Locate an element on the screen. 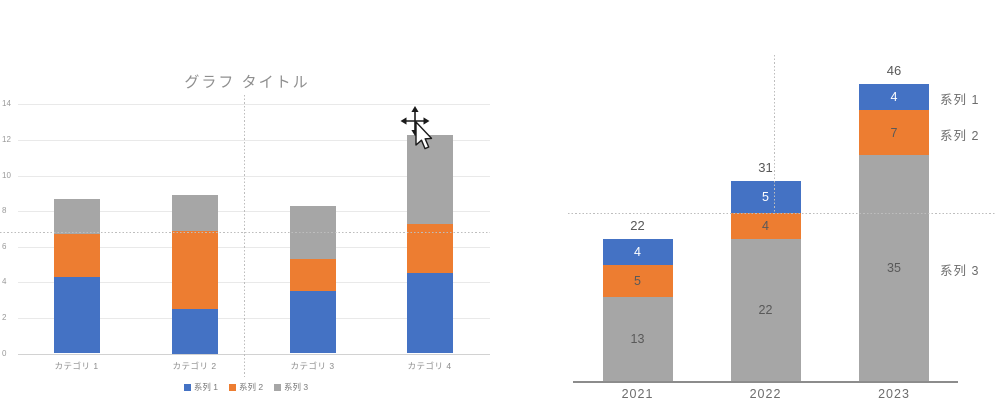  data-label: 35 is located at coordinates (894, 268).